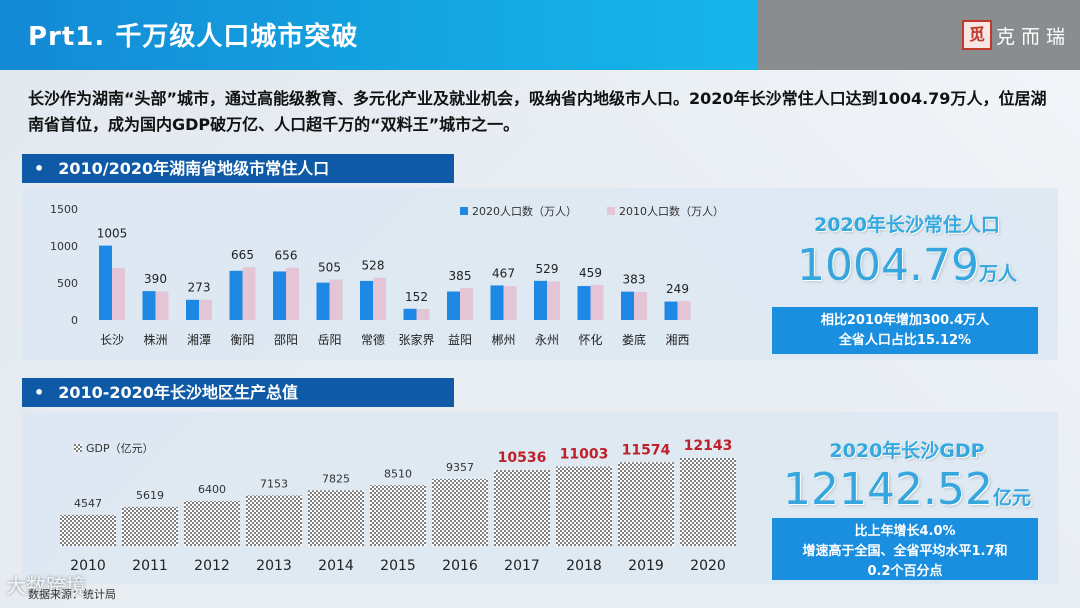 The height and width of the screenshot is (608, 1080). What do you see at coordinates (503, 340) in the screenshot?
I see `x-tick-label: 郴州` at bounding box center [503, 340].